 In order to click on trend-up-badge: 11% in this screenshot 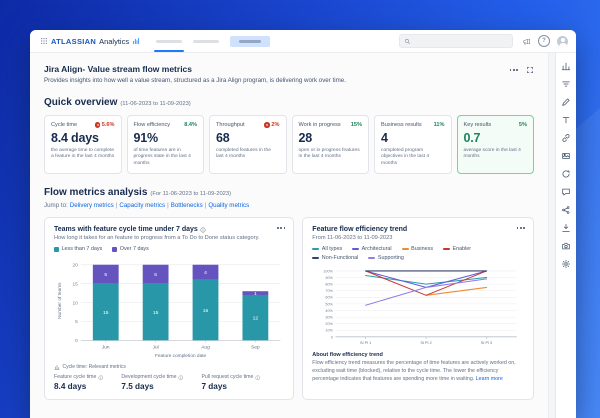, I will do `click(439, 125)`.